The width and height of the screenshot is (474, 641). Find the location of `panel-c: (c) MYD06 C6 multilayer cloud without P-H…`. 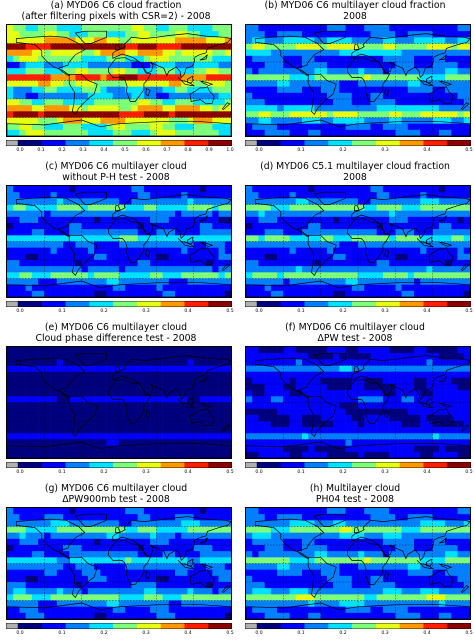

panel-c: (c) MYD06 C6 multilayer cloud without P-H… is located at coordinates (117, 238).